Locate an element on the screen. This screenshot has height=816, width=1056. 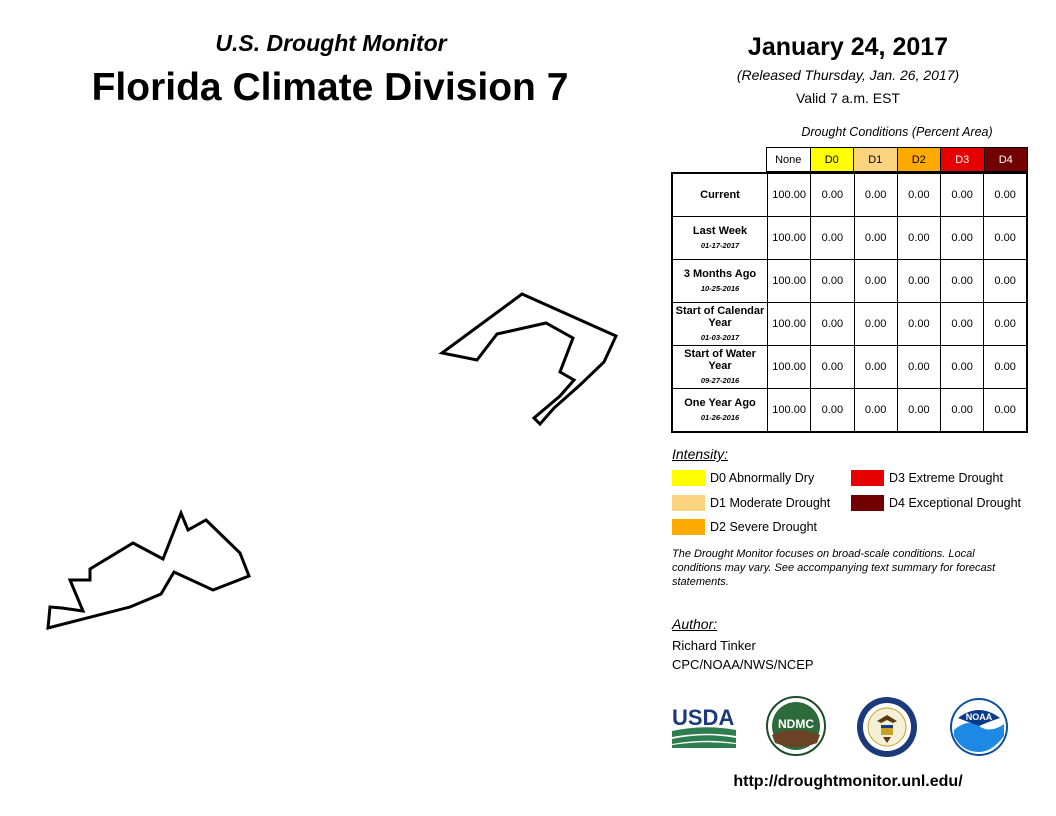
usda-logo: USDA is located at coordinates (704, 726).